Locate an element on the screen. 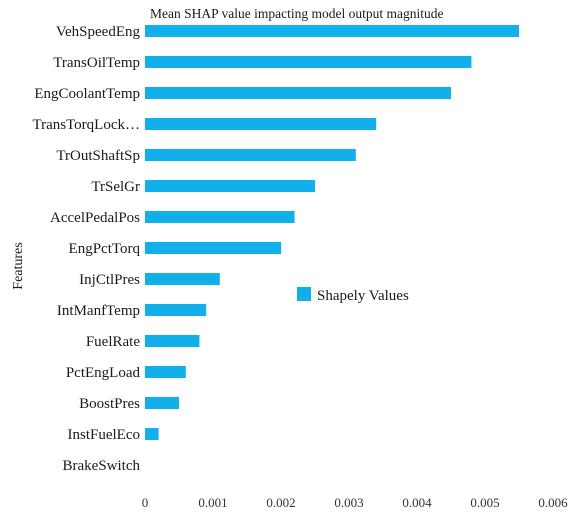  category-label: VehSpeedEng is located at coordinates (98, 32).